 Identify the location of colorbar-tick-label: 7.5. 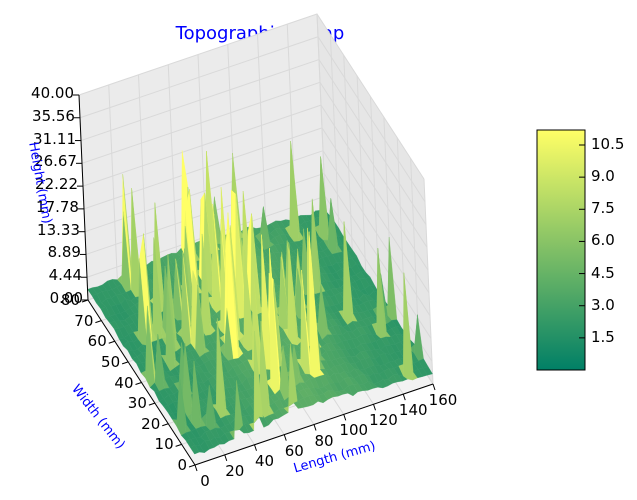
(603, 208).